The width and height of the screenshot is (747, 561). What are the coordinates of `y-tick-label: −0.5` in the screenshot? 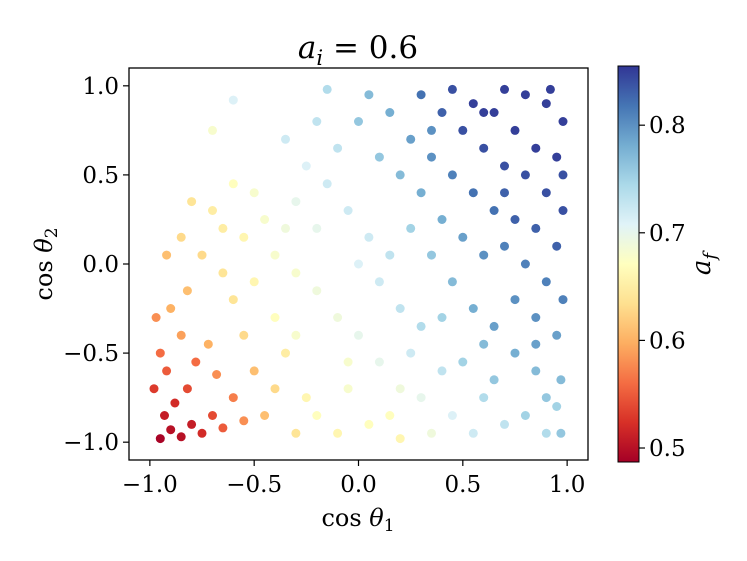 It's located at (91, 354).